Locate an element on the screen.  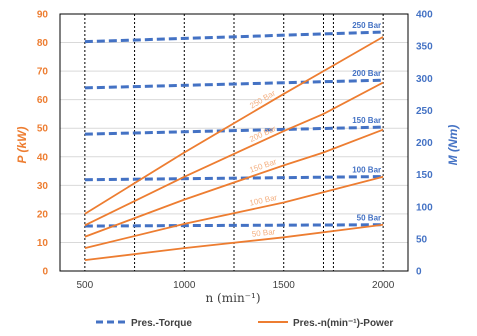
torque-line-200-bar is located at coordinates (234, 84).